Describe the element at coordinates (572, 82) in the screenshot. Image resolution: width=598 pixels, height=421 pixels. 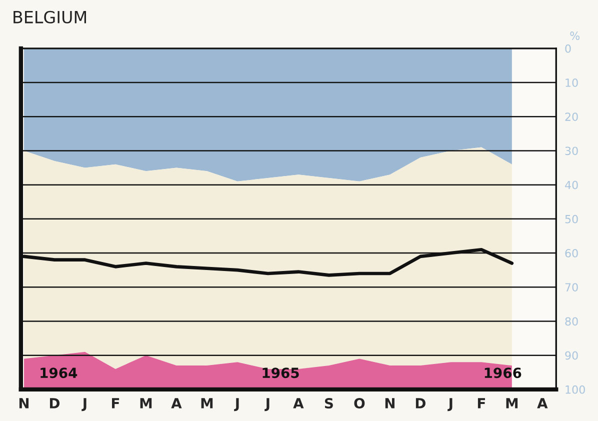
I see `y-tick-label: 10` at that location.